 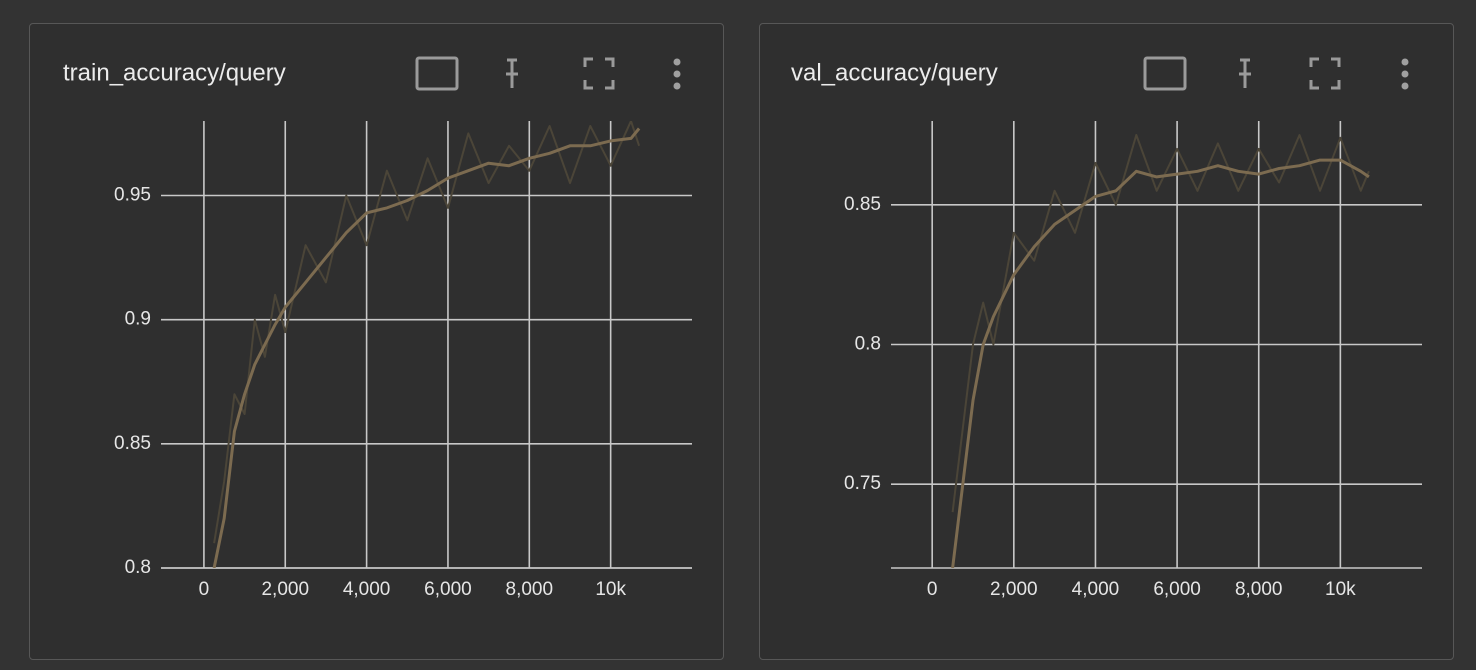 I want to click on y-tick-label: 0.9, so click(x=138, y=319).